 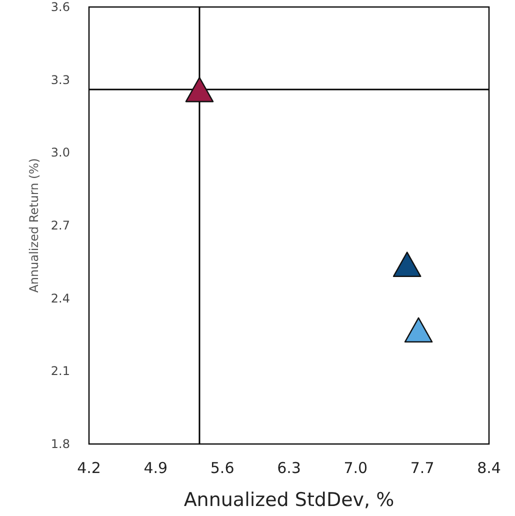 What do you see at coordinates (156, 468) in the screenshot?
I see `x-tick-label: 4.9` at bounding box center [156, 468].